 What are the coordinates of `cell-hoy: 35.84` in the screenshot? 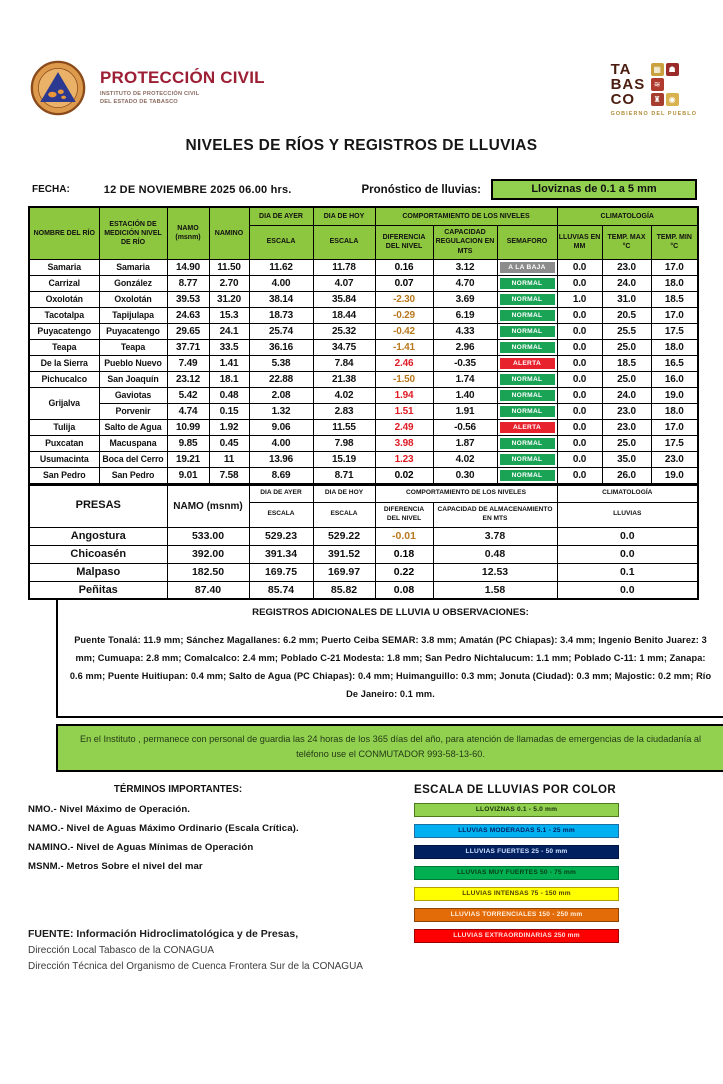 It's located at (344, 299).